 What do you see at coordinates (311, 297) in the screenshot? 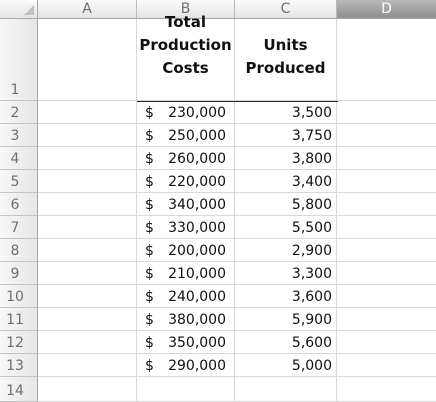
I see `units-produced: 3,600` at bounding box center [311, 297].